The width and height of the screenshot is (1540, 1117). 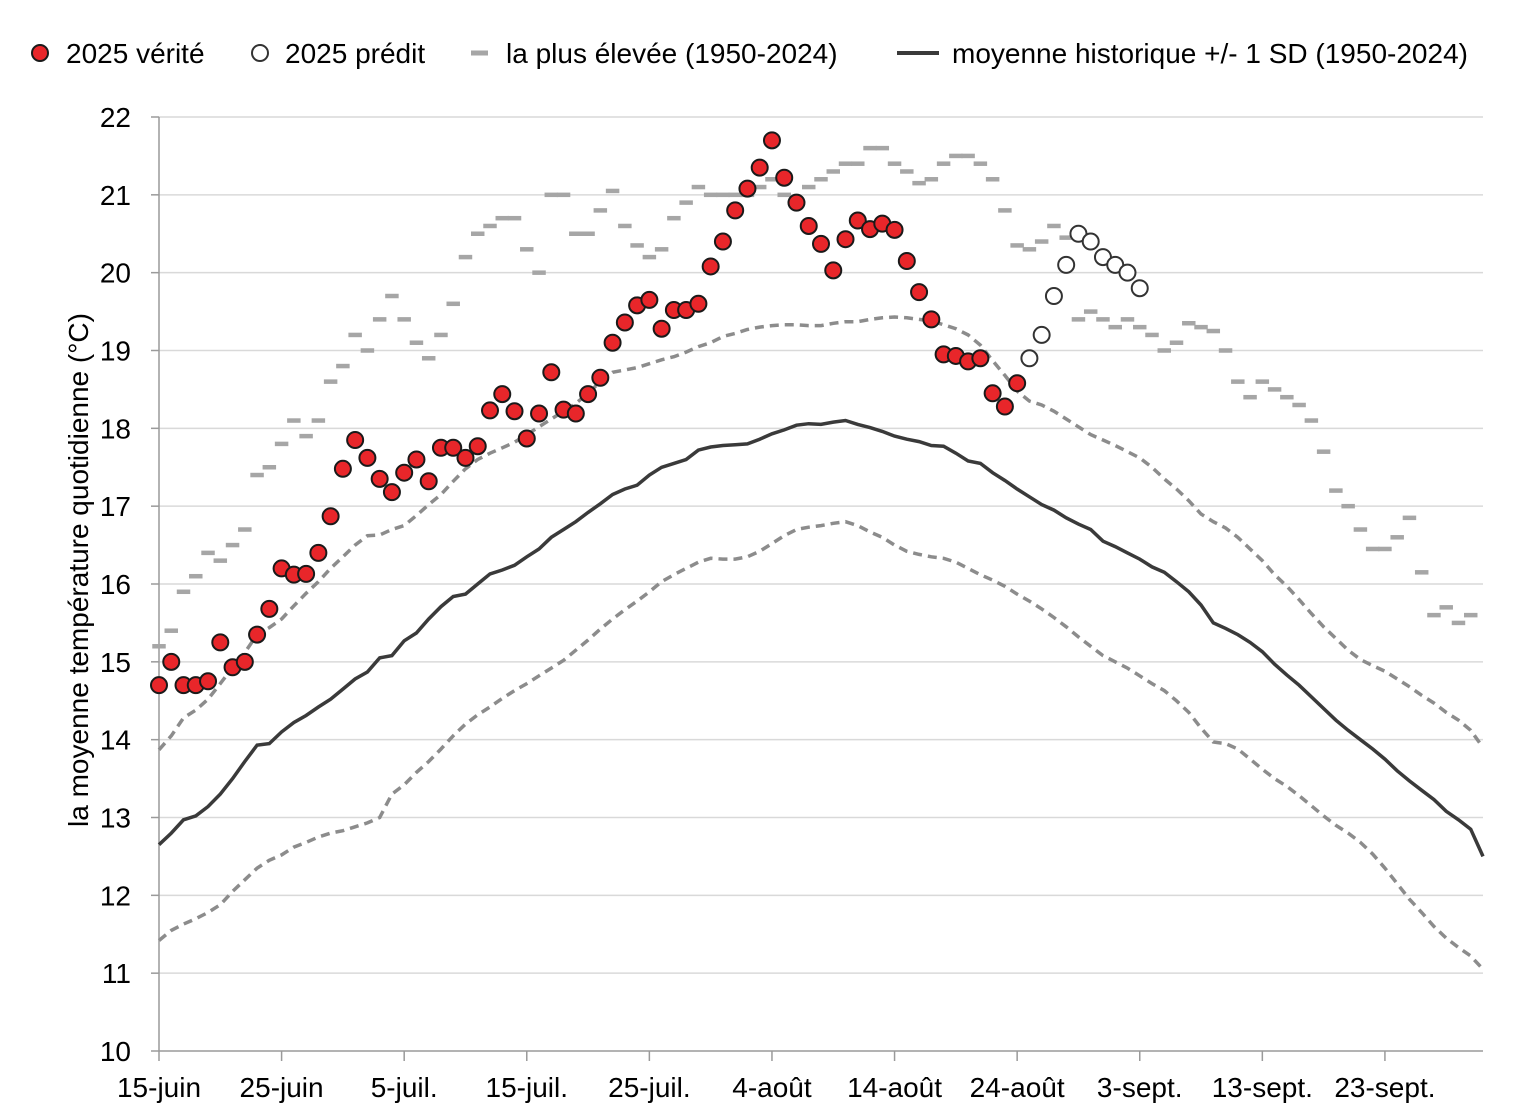 What do you see at coordinates (115, 584) in the screenshot?
I see `y-tick-label-16: 16` at bounding box center [115, 584].